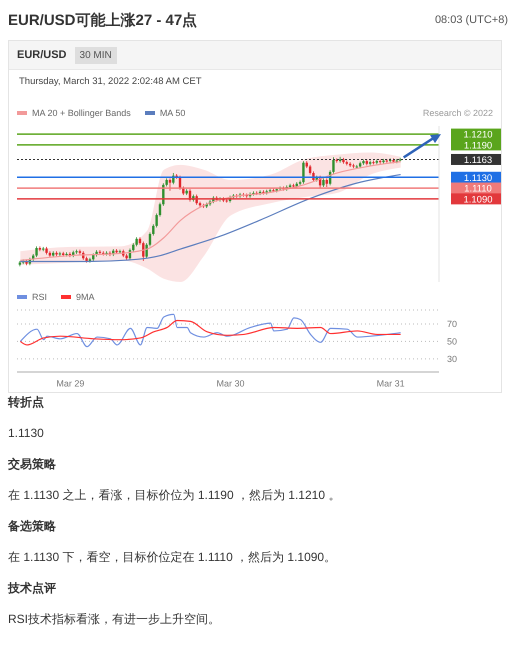 The width and height of the screenshot is (516, 648). Describe the element at coordinates (26, 402) in the screenshot. I see `text: 转折点` at that location.